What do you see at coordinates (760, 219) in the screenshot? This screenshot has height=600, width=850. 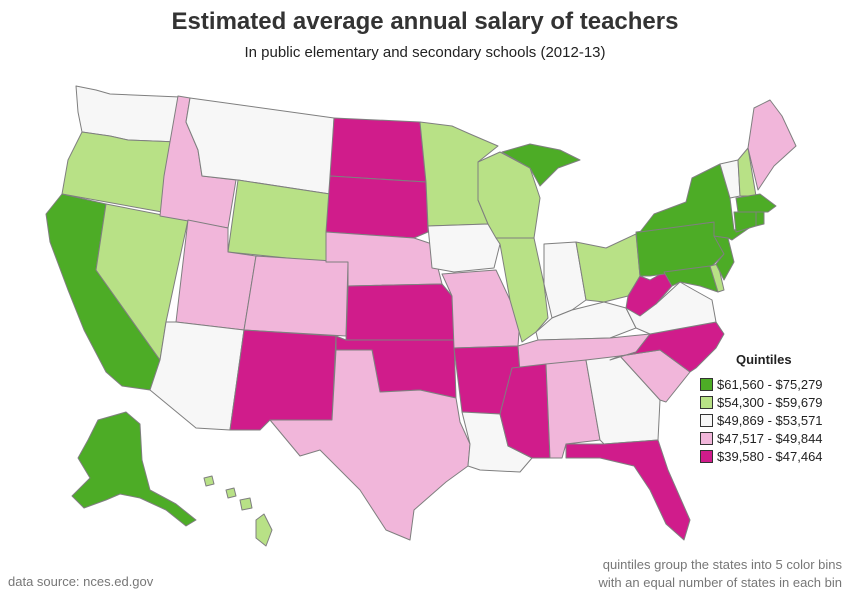 I see `state-ri` at bounding box center [760, 219].